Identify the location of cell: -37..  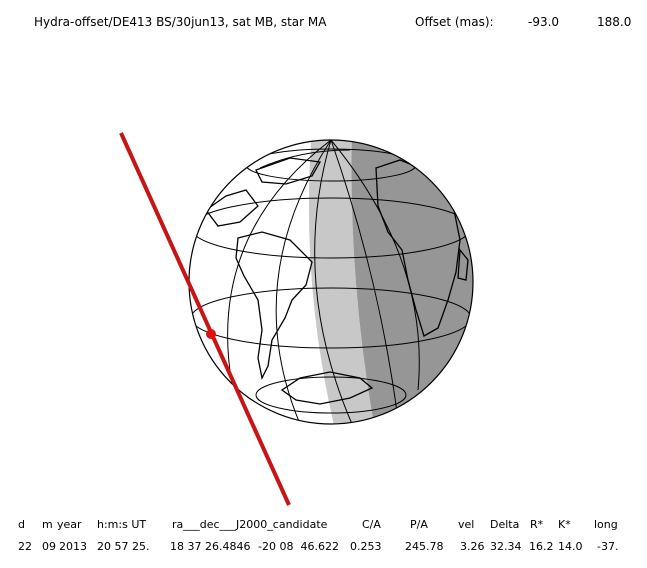
(607, 546).